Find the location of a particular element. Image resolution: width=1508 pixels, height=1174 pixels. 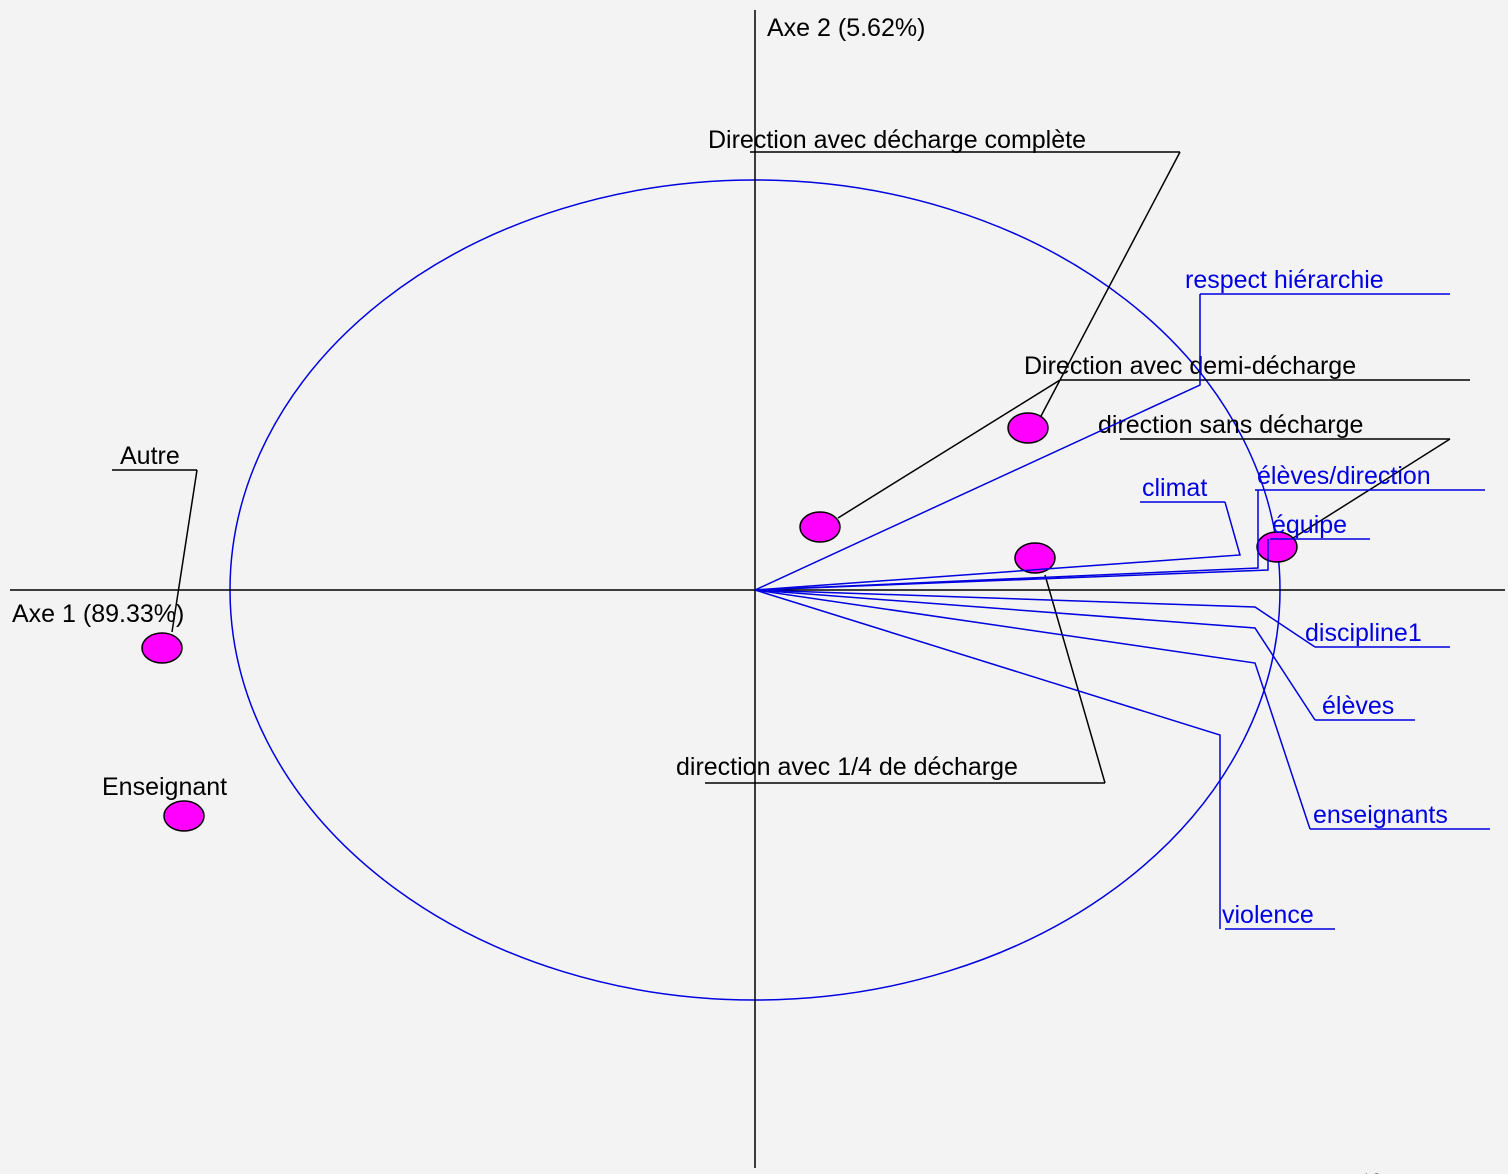

category-label: Enseignant is located at coordinates (164, 787).